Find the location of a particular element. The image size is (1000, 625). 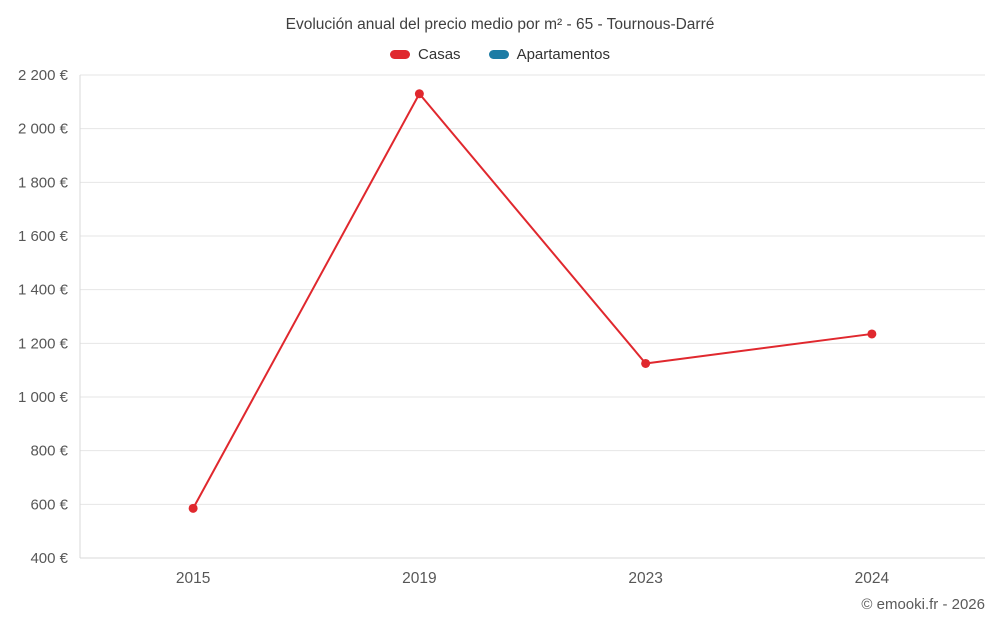

x-tick-label: 2023 is located at coordinates (645, 578).